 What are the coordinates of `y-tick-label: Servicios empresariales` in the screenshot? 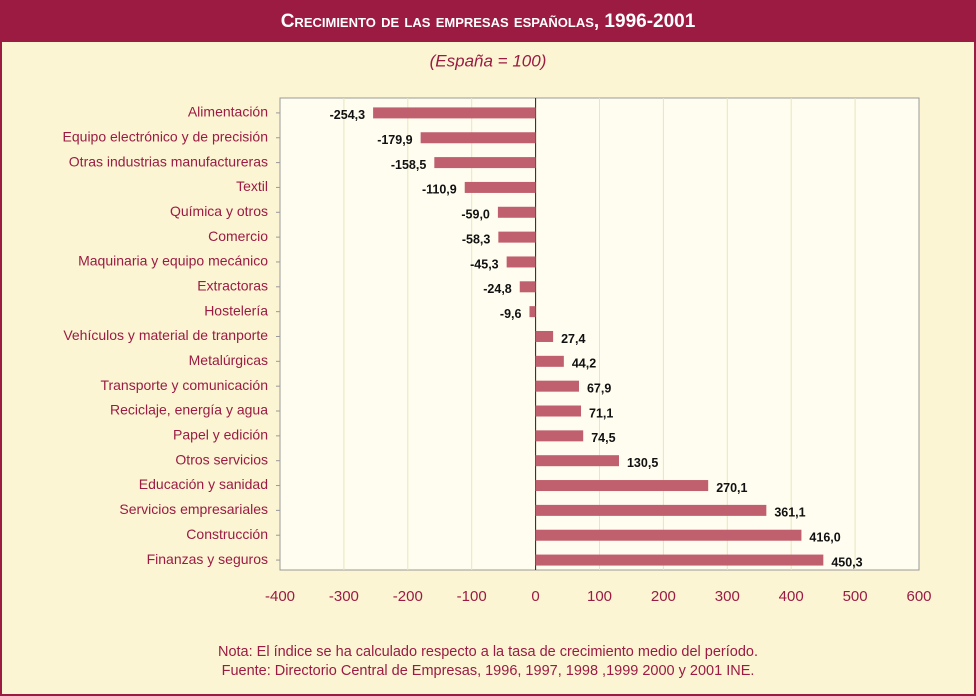 It's located at (193, 509).